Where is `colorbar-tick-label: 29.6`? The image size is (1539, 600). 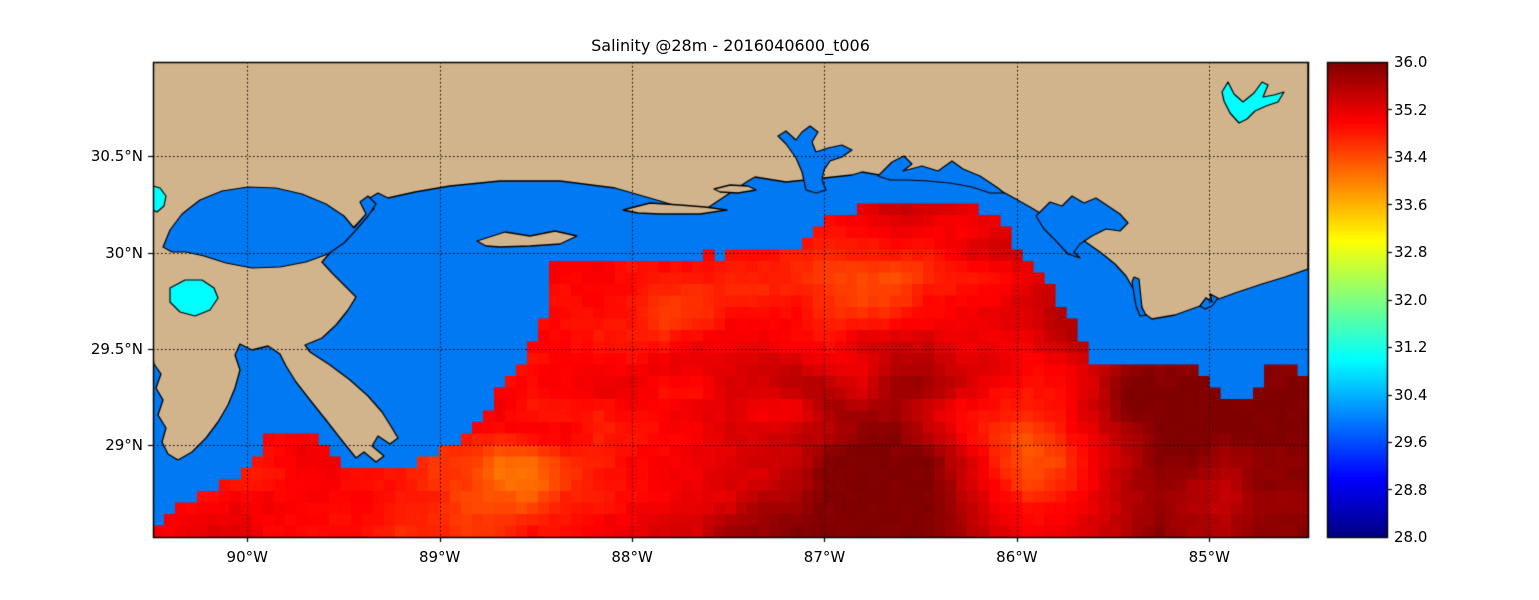
colorbar-tick-label: 29.6 is located at coordinates (1411, 442).